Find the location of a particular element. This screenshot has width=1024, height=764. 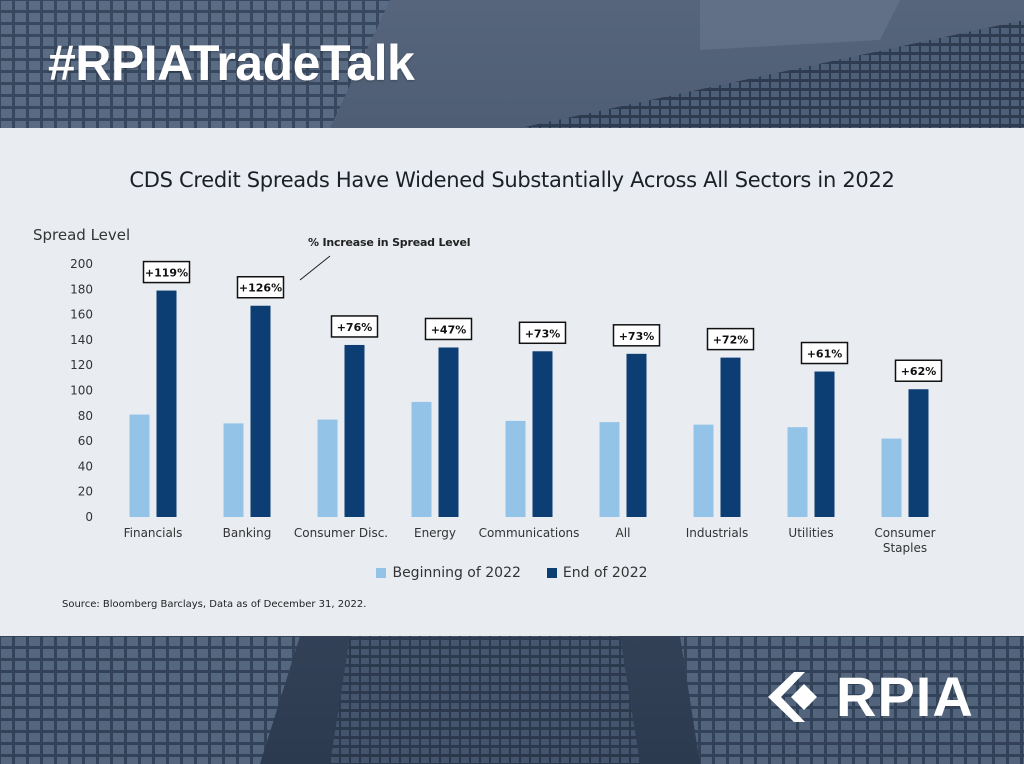

legend-swatch-end is located at coordinates (551, 573).